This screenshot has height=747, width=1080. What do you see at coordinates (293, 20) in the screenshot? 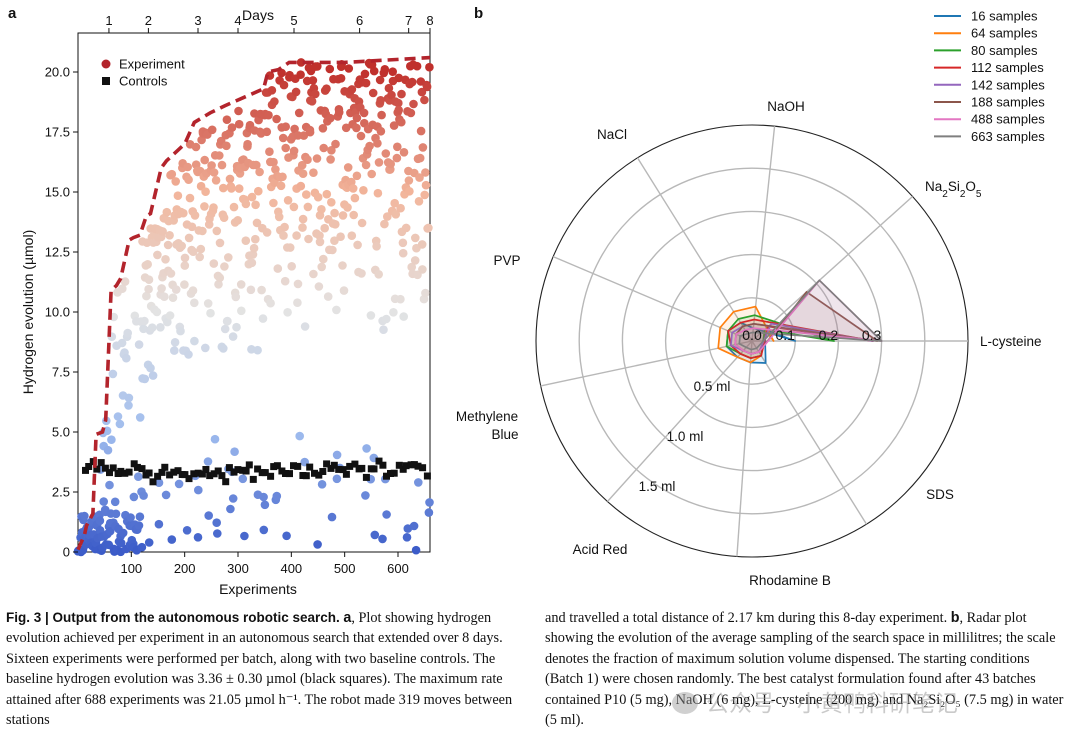
I see `day-tick-label: 5` at bounding box center [293, 20].